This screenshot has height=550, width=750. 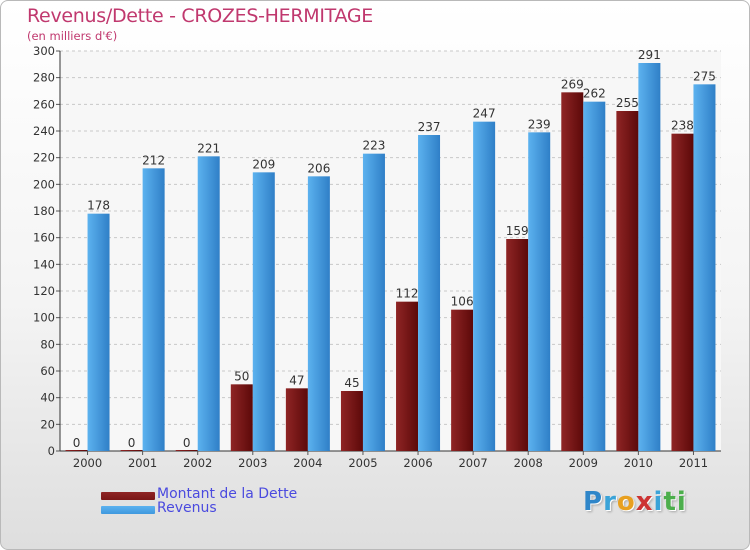 I want to click on y-tick-label: 220, so click(x=44, y=158).